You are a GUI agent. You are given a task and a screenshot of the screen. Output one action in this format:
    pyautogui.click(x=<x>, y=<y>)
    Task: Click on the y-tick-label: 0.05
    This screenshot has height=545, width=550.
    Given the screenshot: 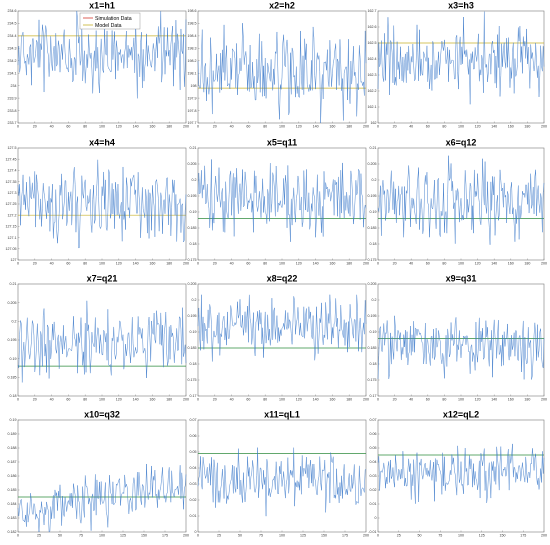 What is the action you would take?
    pyautogui.click(x=193, y=452)
    